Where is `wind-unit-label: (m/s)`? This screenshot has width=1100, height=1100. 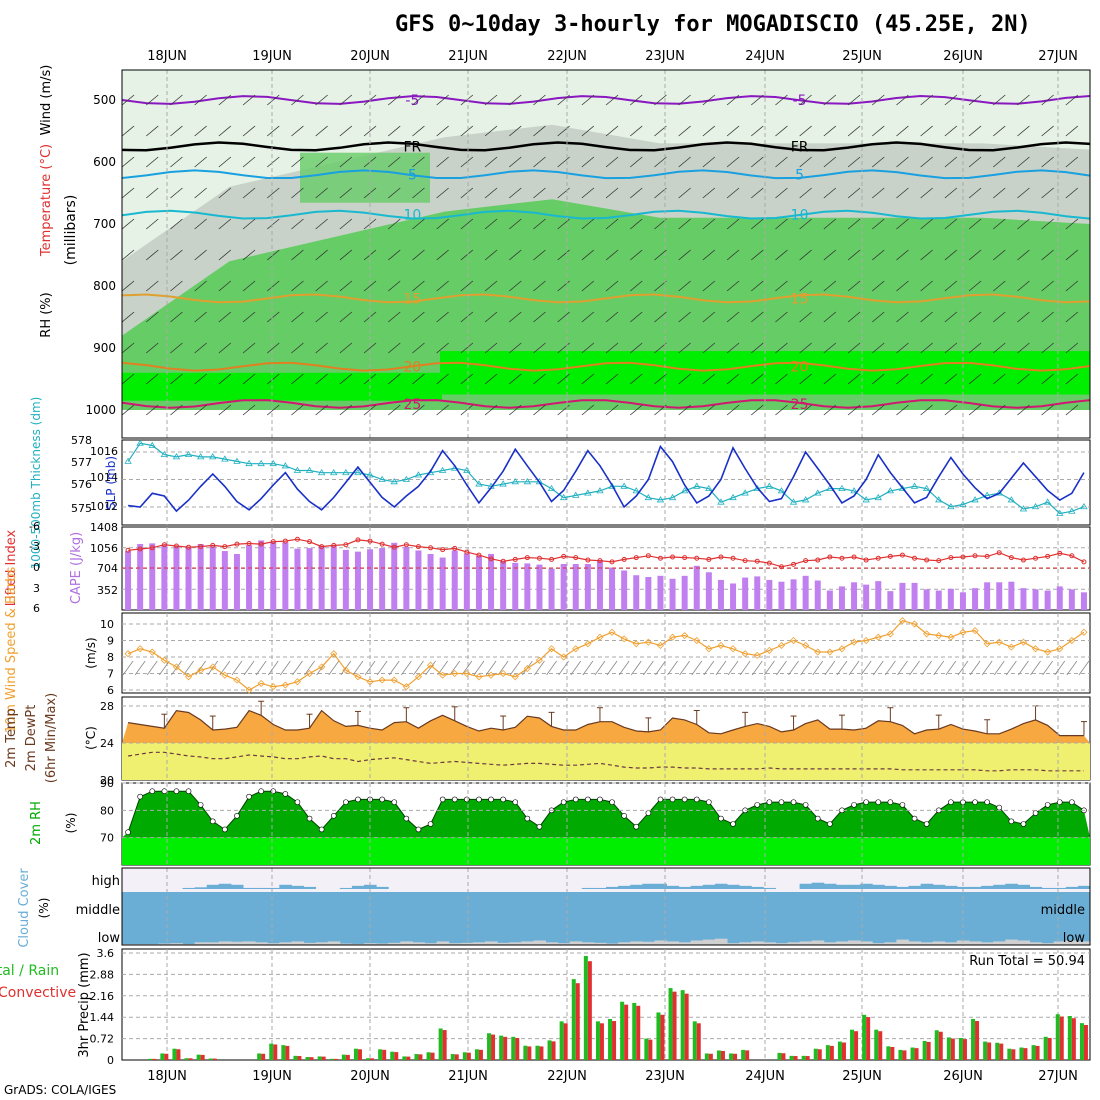
wind-unit-label: (m/s) is located at coordinates (91, 652).